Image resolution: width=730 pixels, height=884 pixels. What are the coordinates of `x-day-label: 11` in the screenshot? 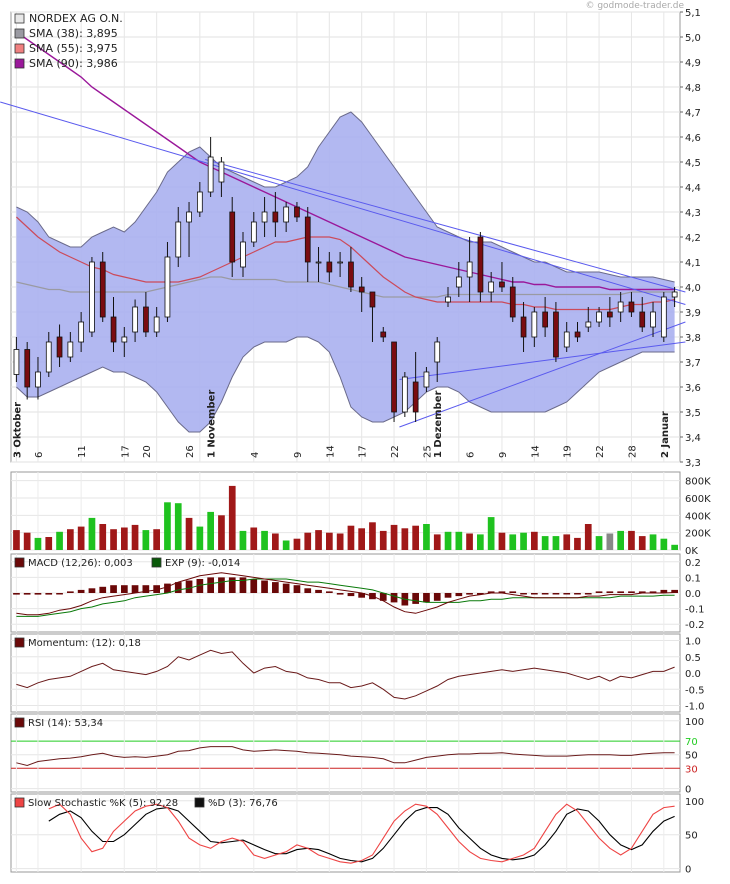 It's located at (82, 451).